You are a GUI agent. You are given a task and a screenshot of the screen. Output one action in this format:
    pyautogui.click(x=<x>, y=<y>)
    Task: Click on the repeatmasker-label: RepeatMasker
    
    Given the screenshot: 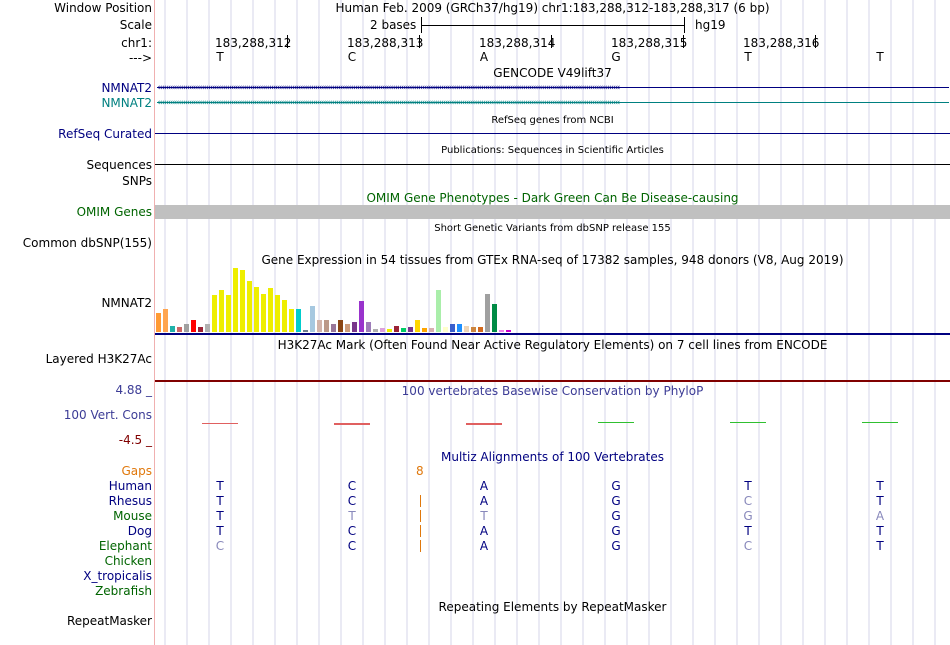 What is the action you would take?
    pyautogui.click(x=109, y=621)
    